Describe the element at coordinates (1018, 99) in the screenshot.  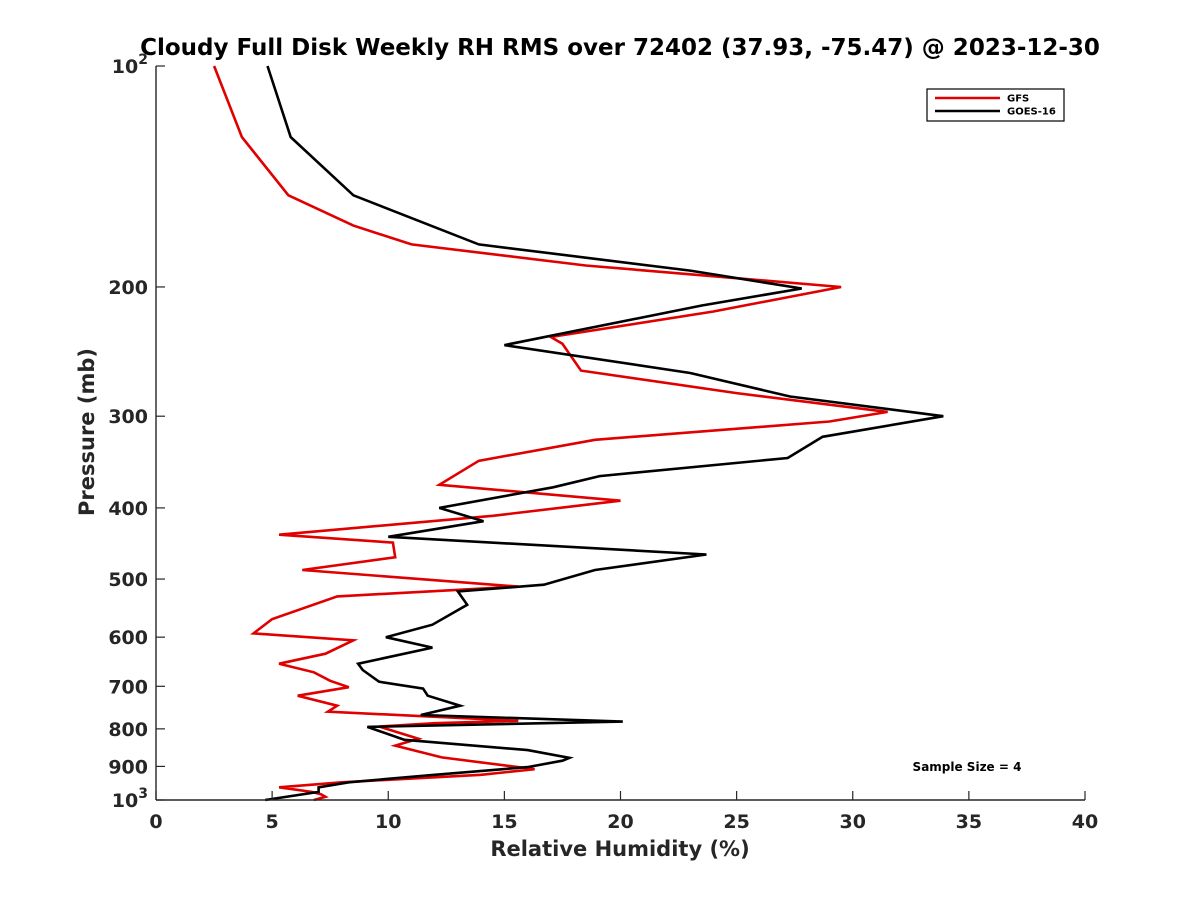
I see `legend-label: GFS` at that location.